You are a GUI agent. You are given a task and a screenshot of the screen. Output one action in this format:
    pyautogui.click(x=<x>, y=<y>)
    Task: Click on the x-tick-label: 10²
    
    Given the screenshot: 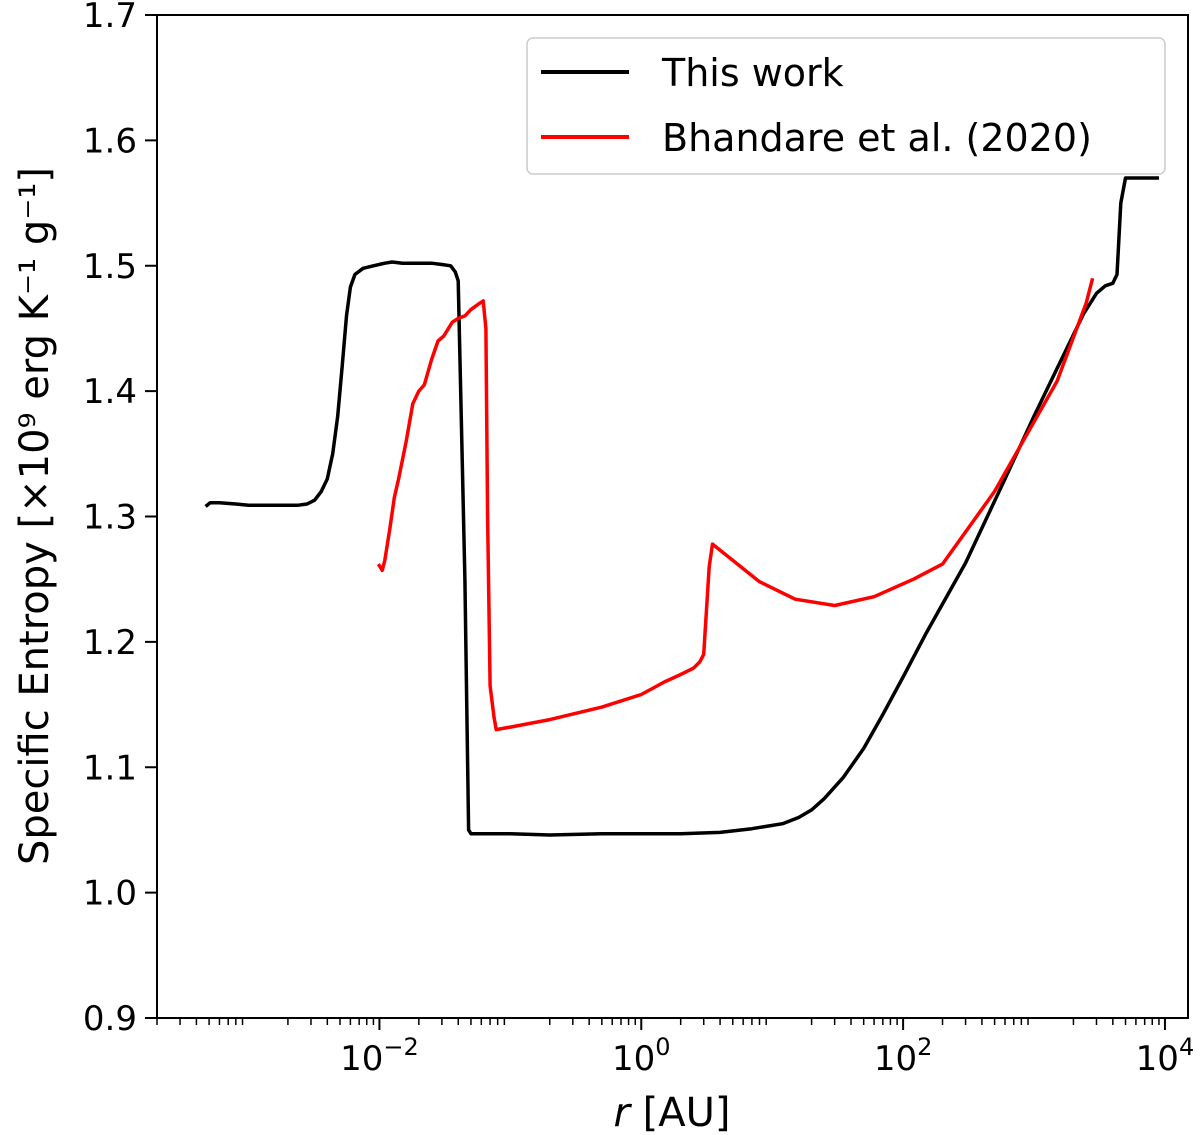 What is the action you would take?
    pyautogui.click(x=903, y=1056)
    